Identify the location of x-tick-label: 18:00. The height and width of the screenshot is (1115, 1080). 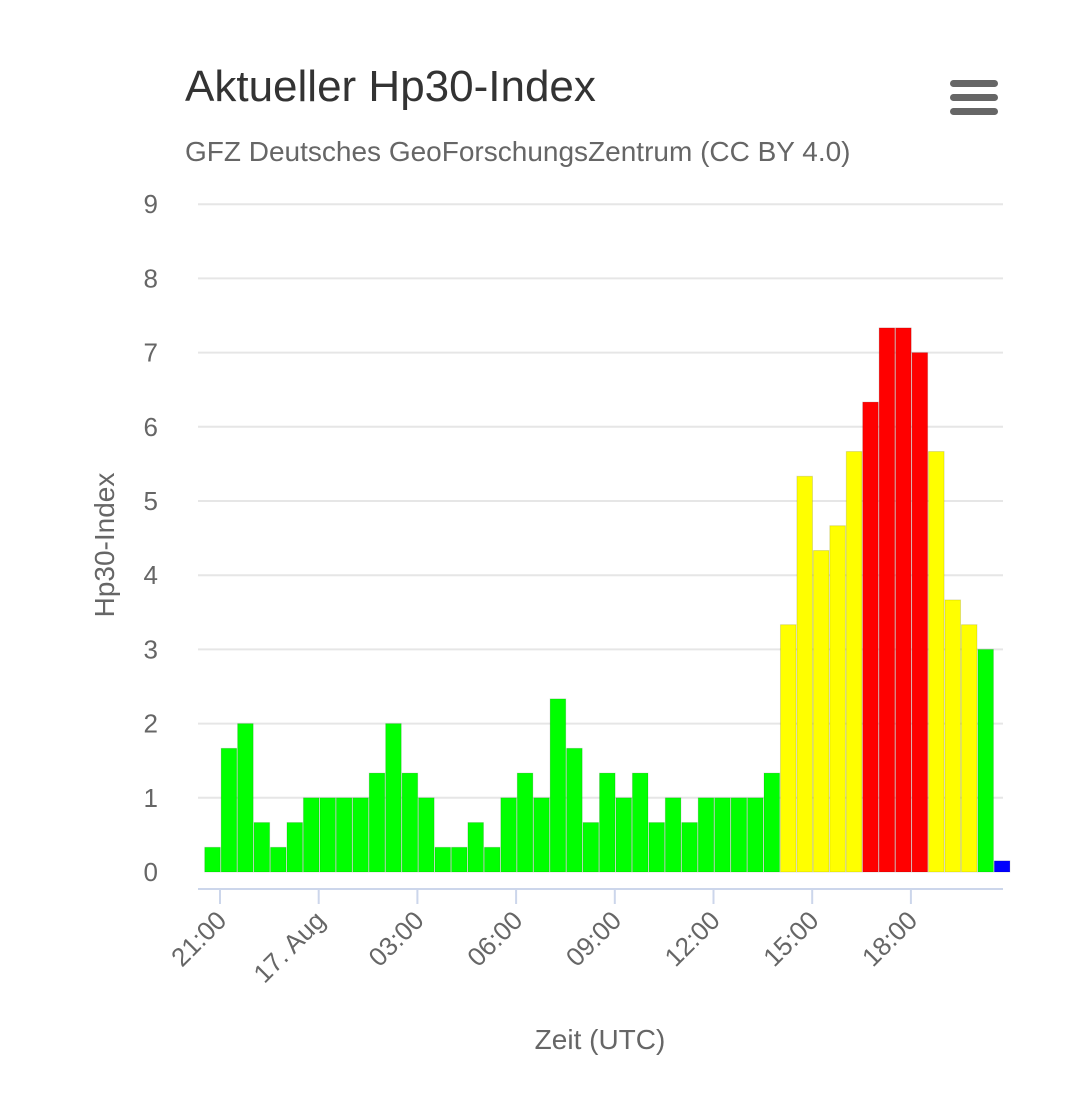
(889, 938).